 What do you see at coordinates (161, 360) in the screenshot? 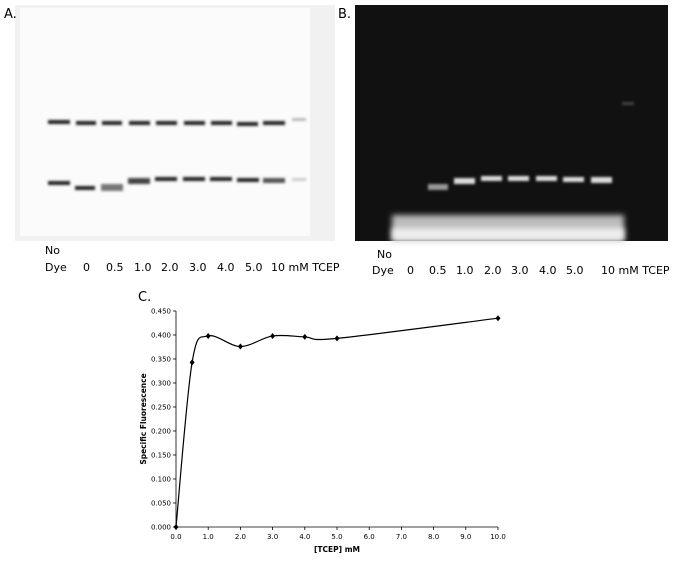
I see `y-tick-label: 0.350` at bounding box center [161, 360].